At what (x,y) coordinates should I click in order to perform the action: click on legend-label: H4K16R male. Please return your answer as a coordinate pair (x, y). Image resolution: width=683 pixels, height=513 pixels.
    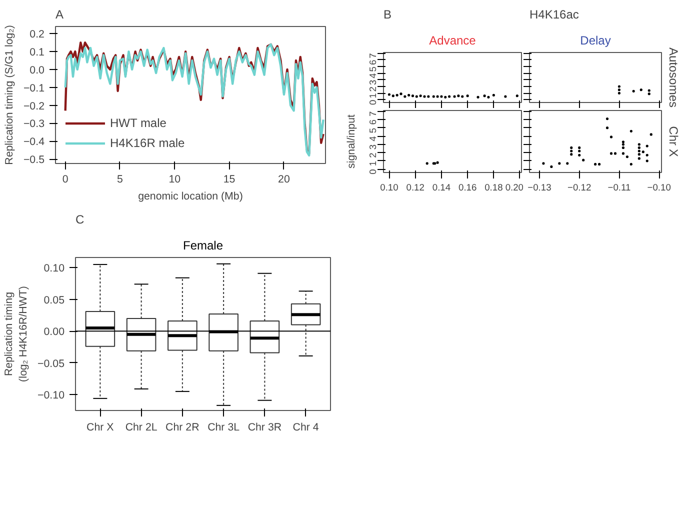
    Looking at the image, I should click on (147, 143).